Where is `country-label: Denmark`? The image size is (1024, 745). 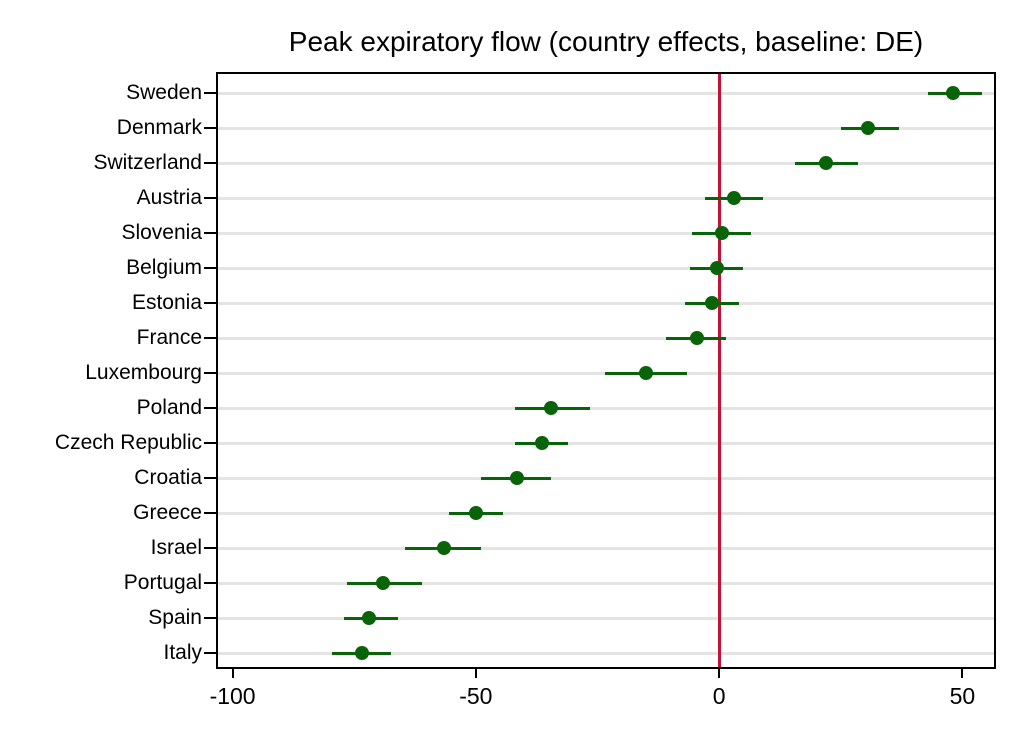
country-label: Denmark is located at coordinates (159, 127).